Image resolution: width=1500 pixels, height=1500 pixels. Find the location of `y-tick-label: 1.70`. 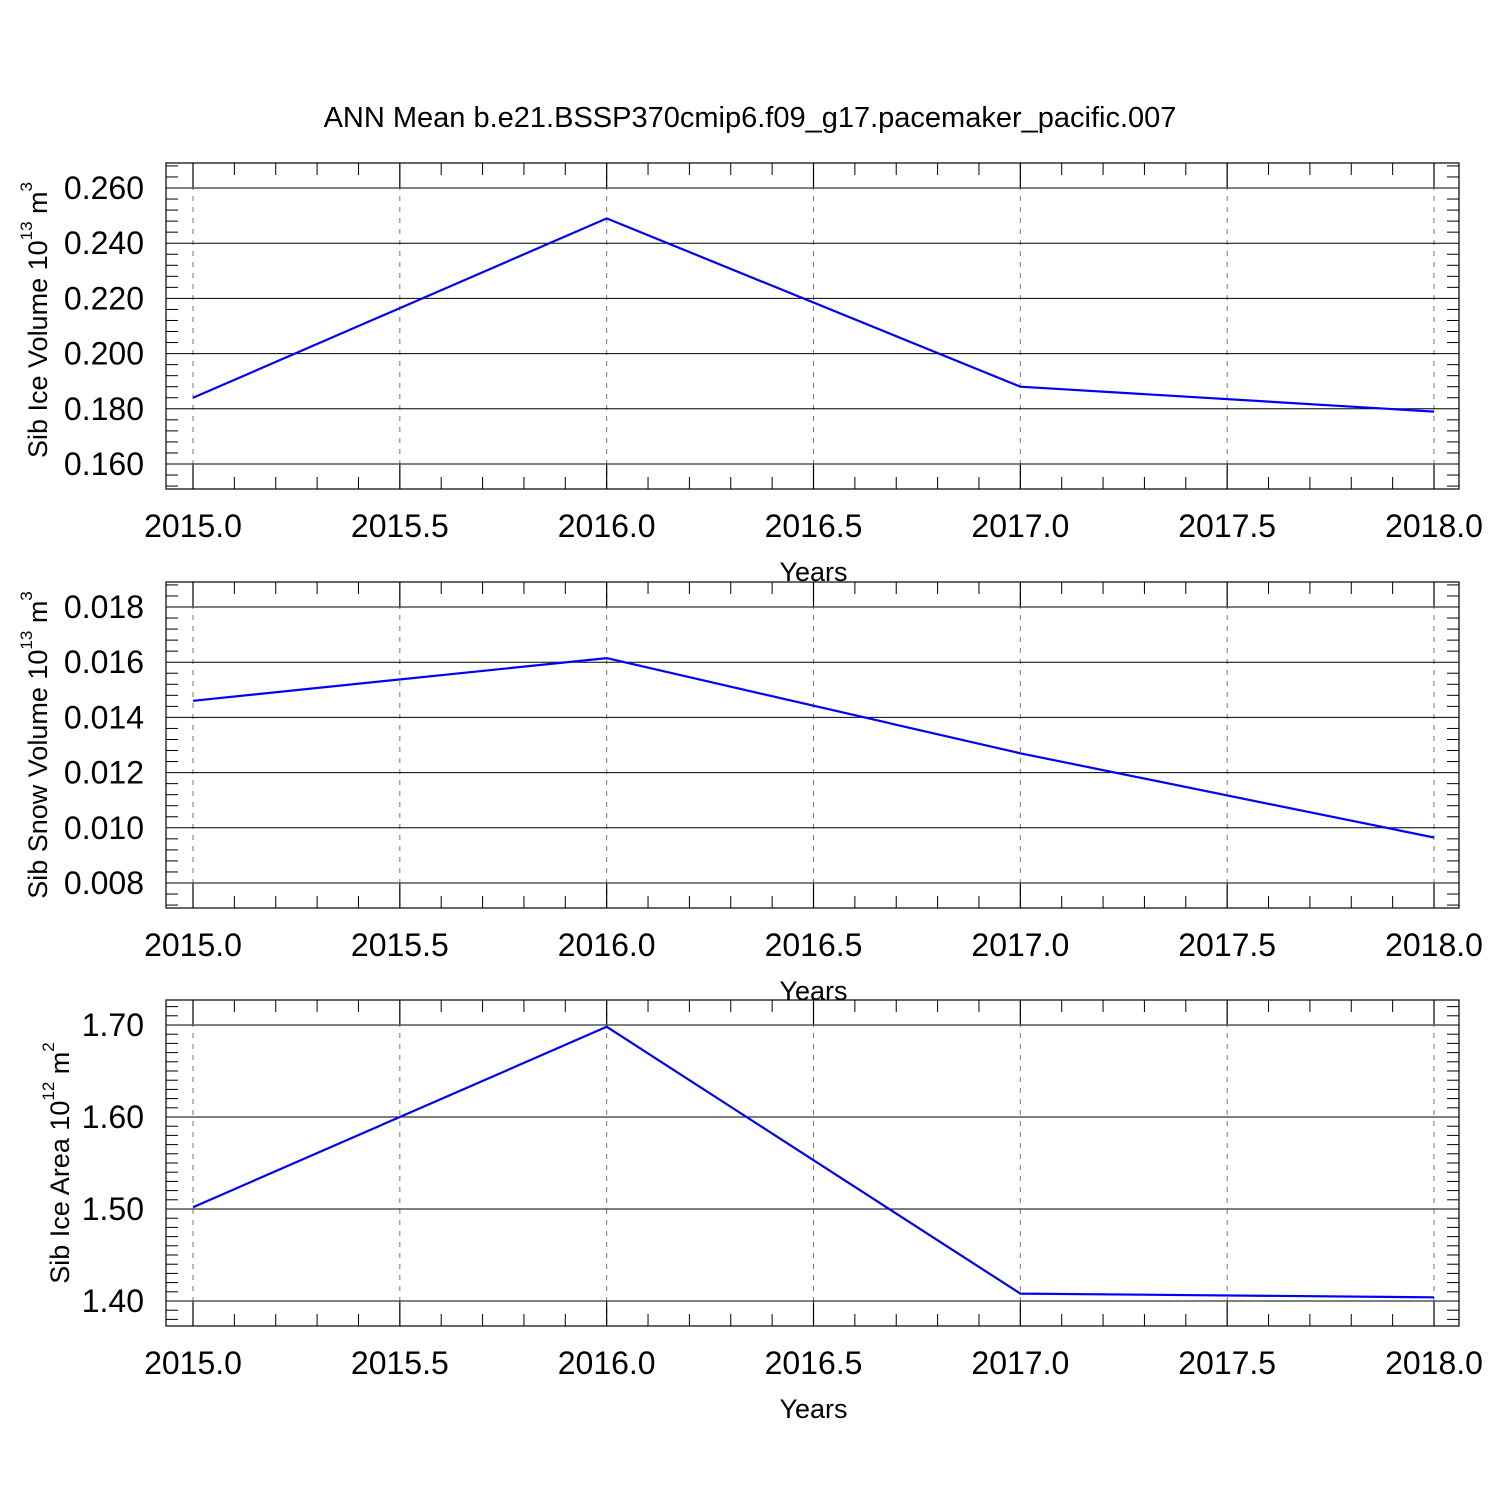

y-tick-label: 1.70 is located at coordinates (113, 1025).